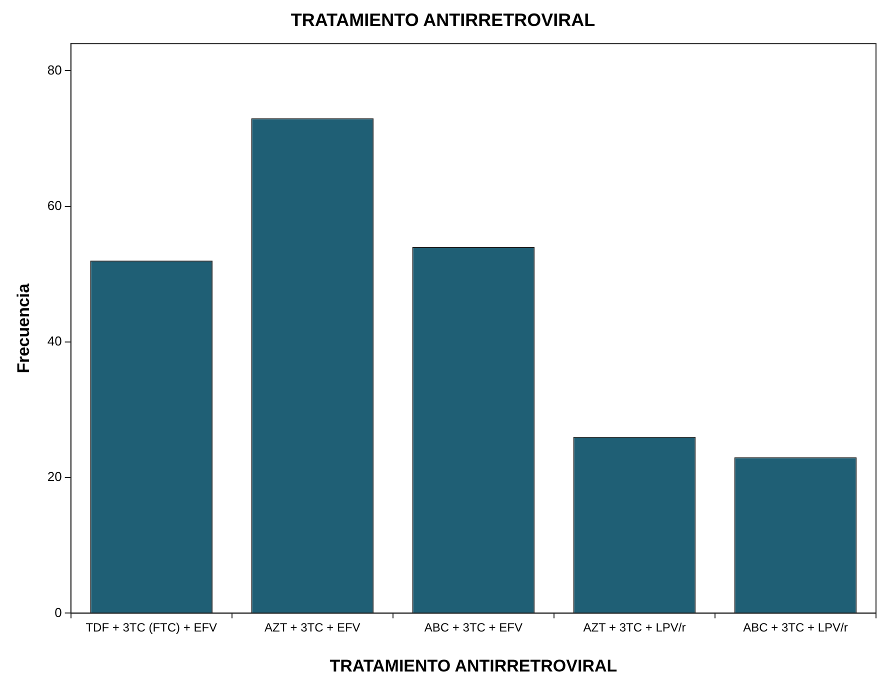 This screenshot has width=878, height=691. I want to click on x-tick-label: ABC + 3TC + LPV/r, so click(795, 627).